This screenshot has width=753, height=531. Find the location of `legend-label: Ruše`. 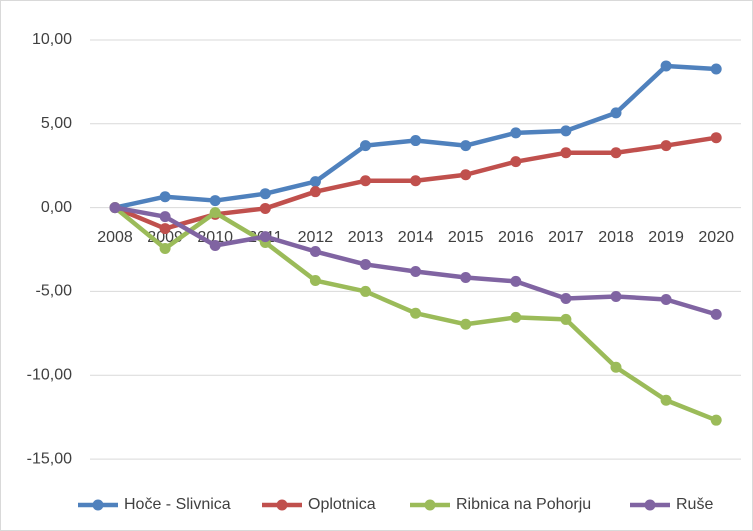

legend-label: Ruše is located at coordinates (694, 504).